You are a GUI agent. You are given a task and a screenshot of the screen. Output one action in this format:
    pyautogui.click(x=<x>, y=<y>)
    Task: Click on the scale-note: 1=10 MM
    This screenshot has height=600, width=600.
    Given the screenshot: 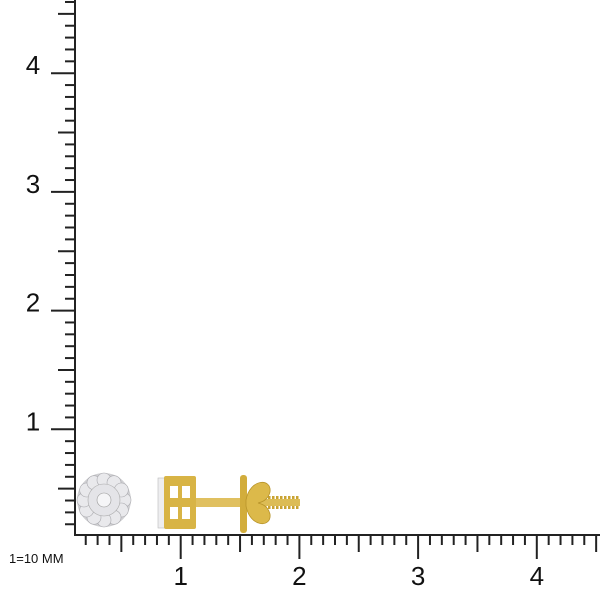 What is the action you would take?
    pyautogui.click(x=36, y=558)
    